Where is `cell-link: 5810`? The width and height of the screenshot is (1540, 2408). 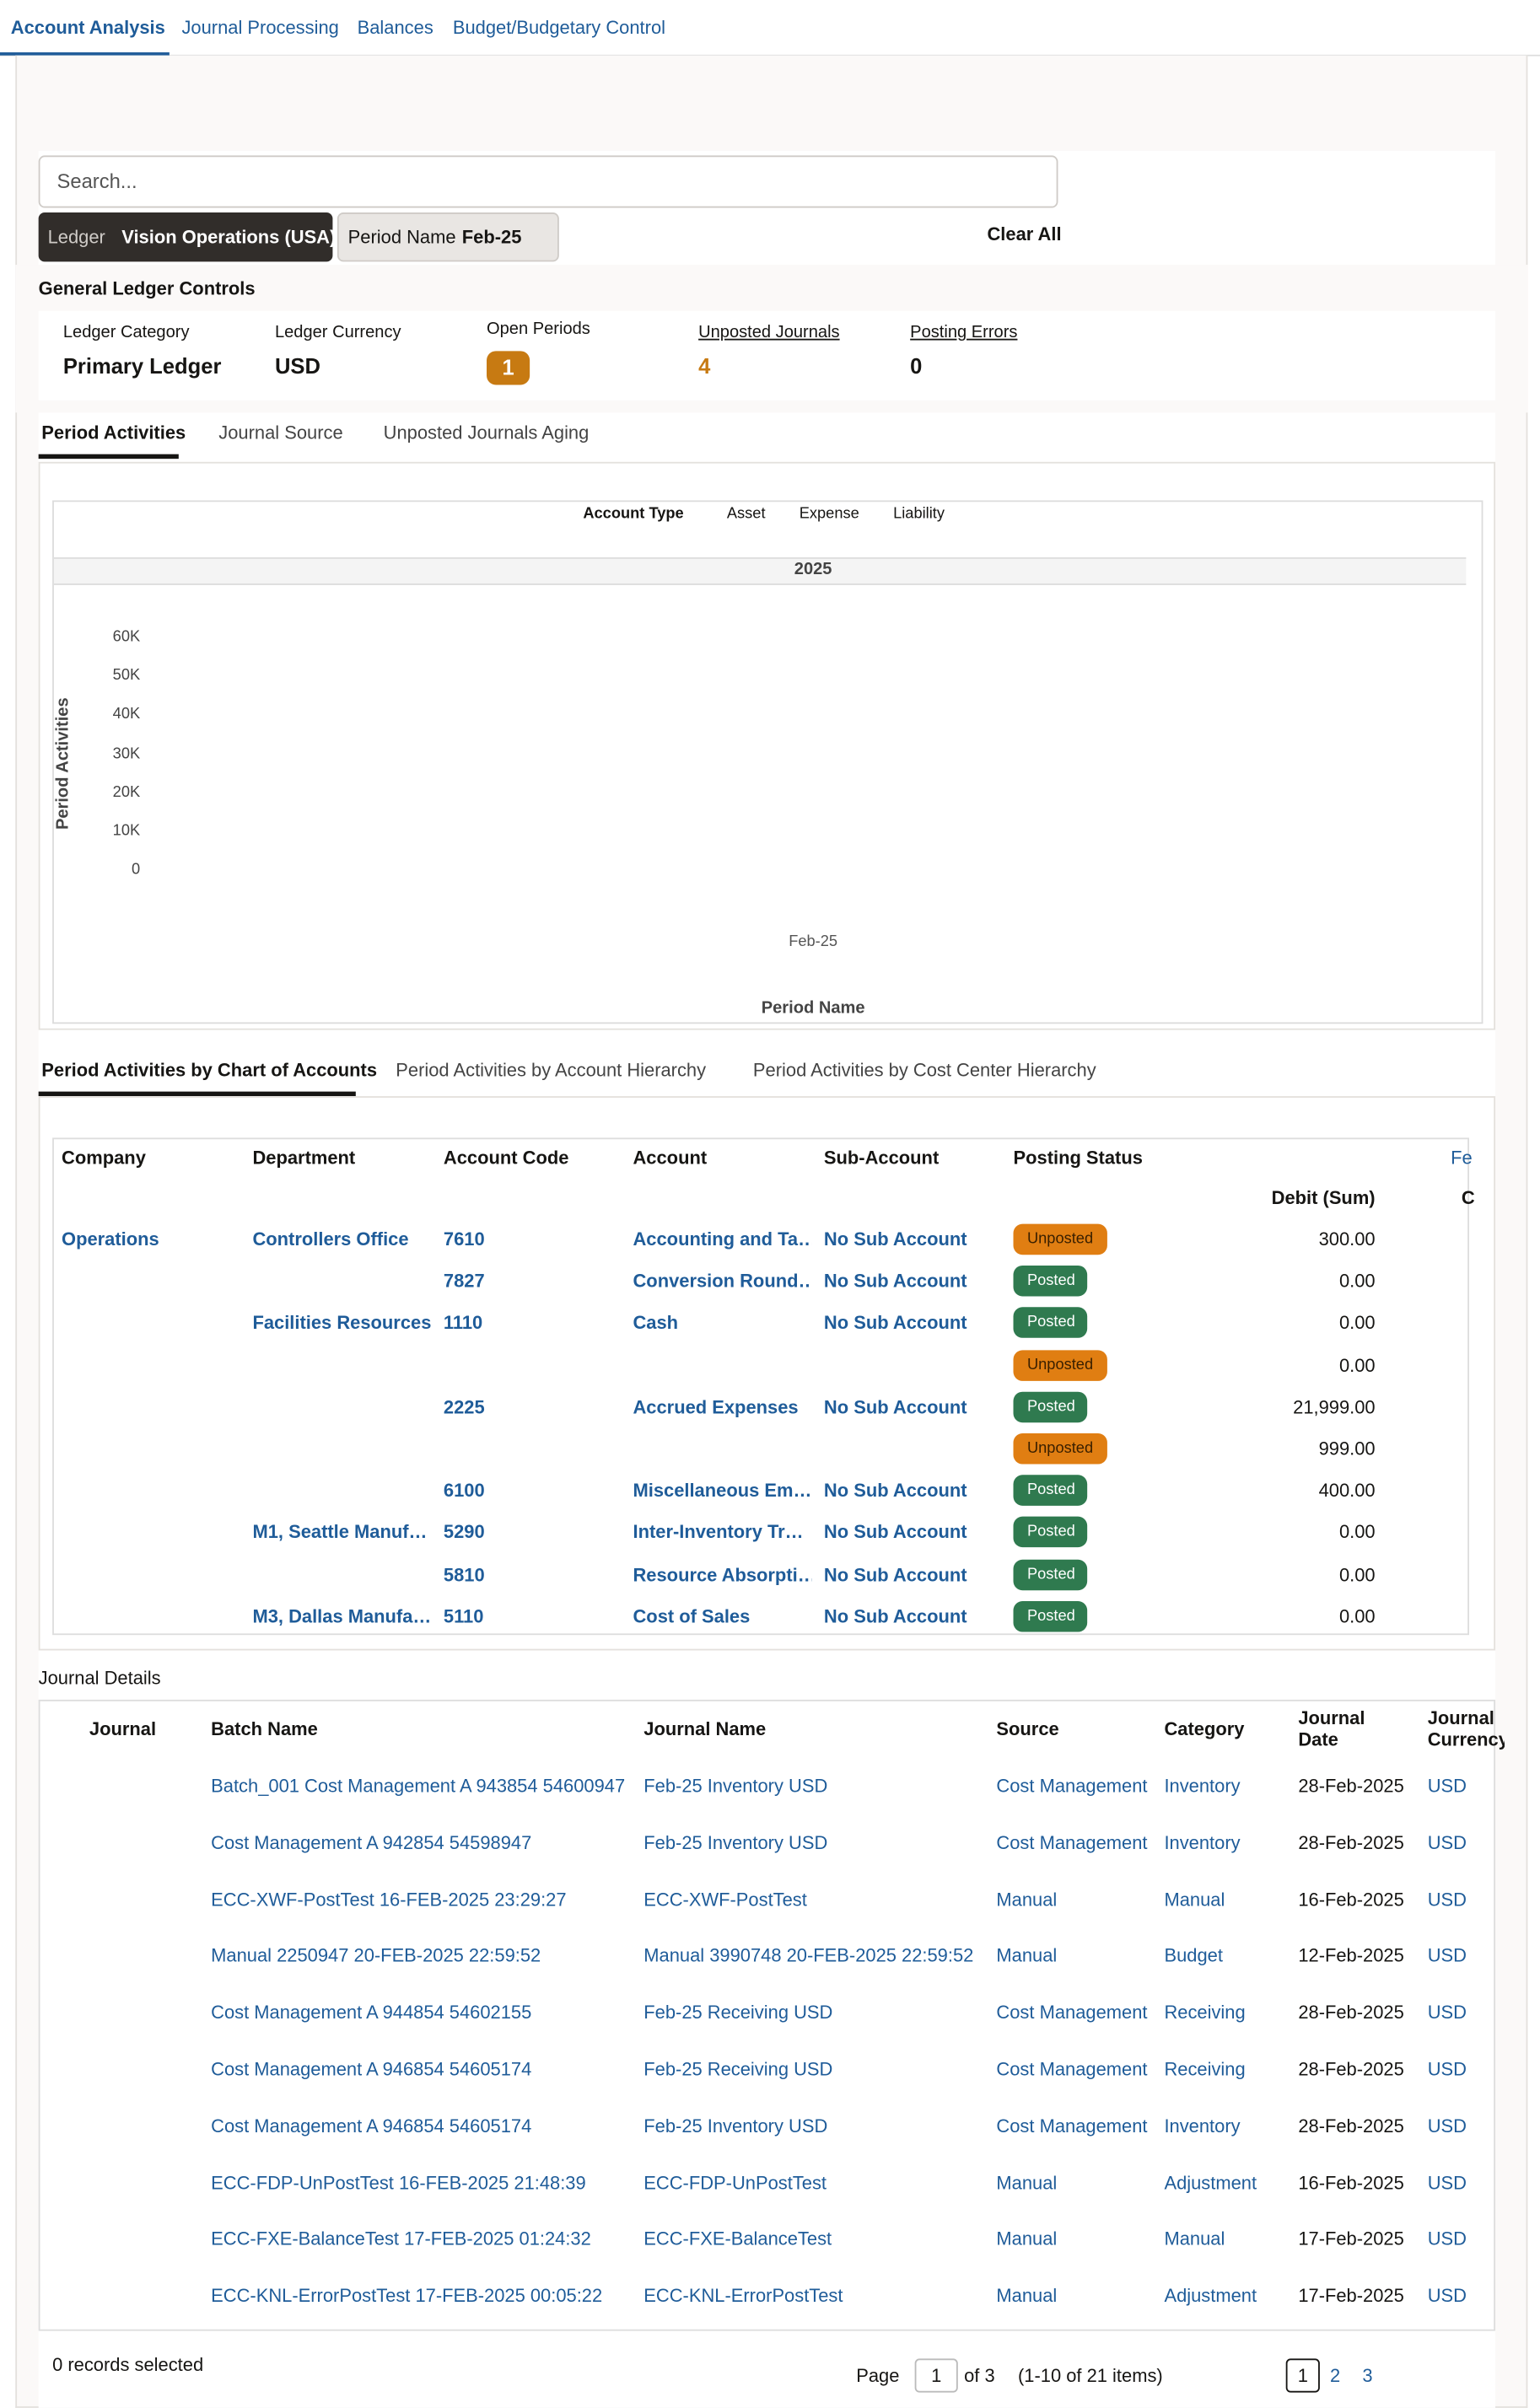
cell-link: 5810 is located at coordinates (464, 1575).